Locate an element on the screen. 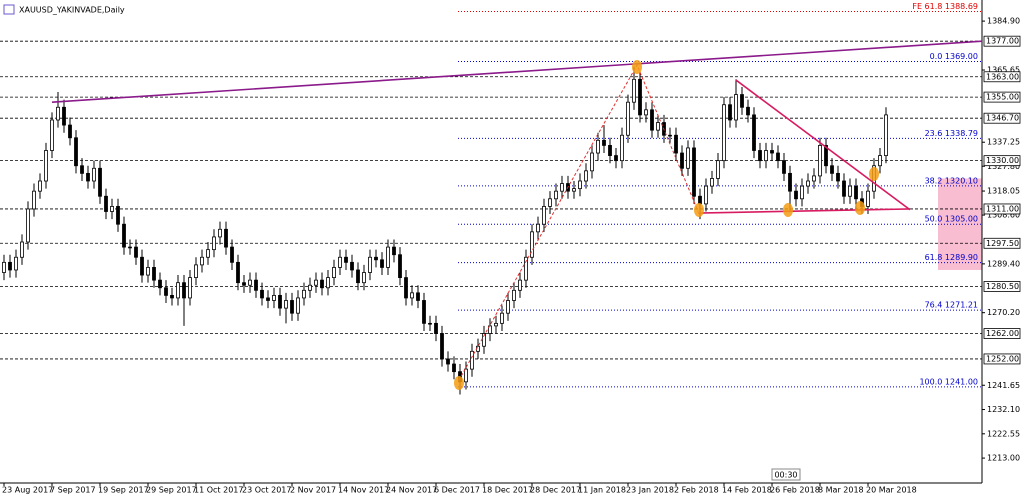 The width and height of the screenshot is (1024, 499). x-tick-label: 29 Sep 2017 is located at coordinates (171, 490).